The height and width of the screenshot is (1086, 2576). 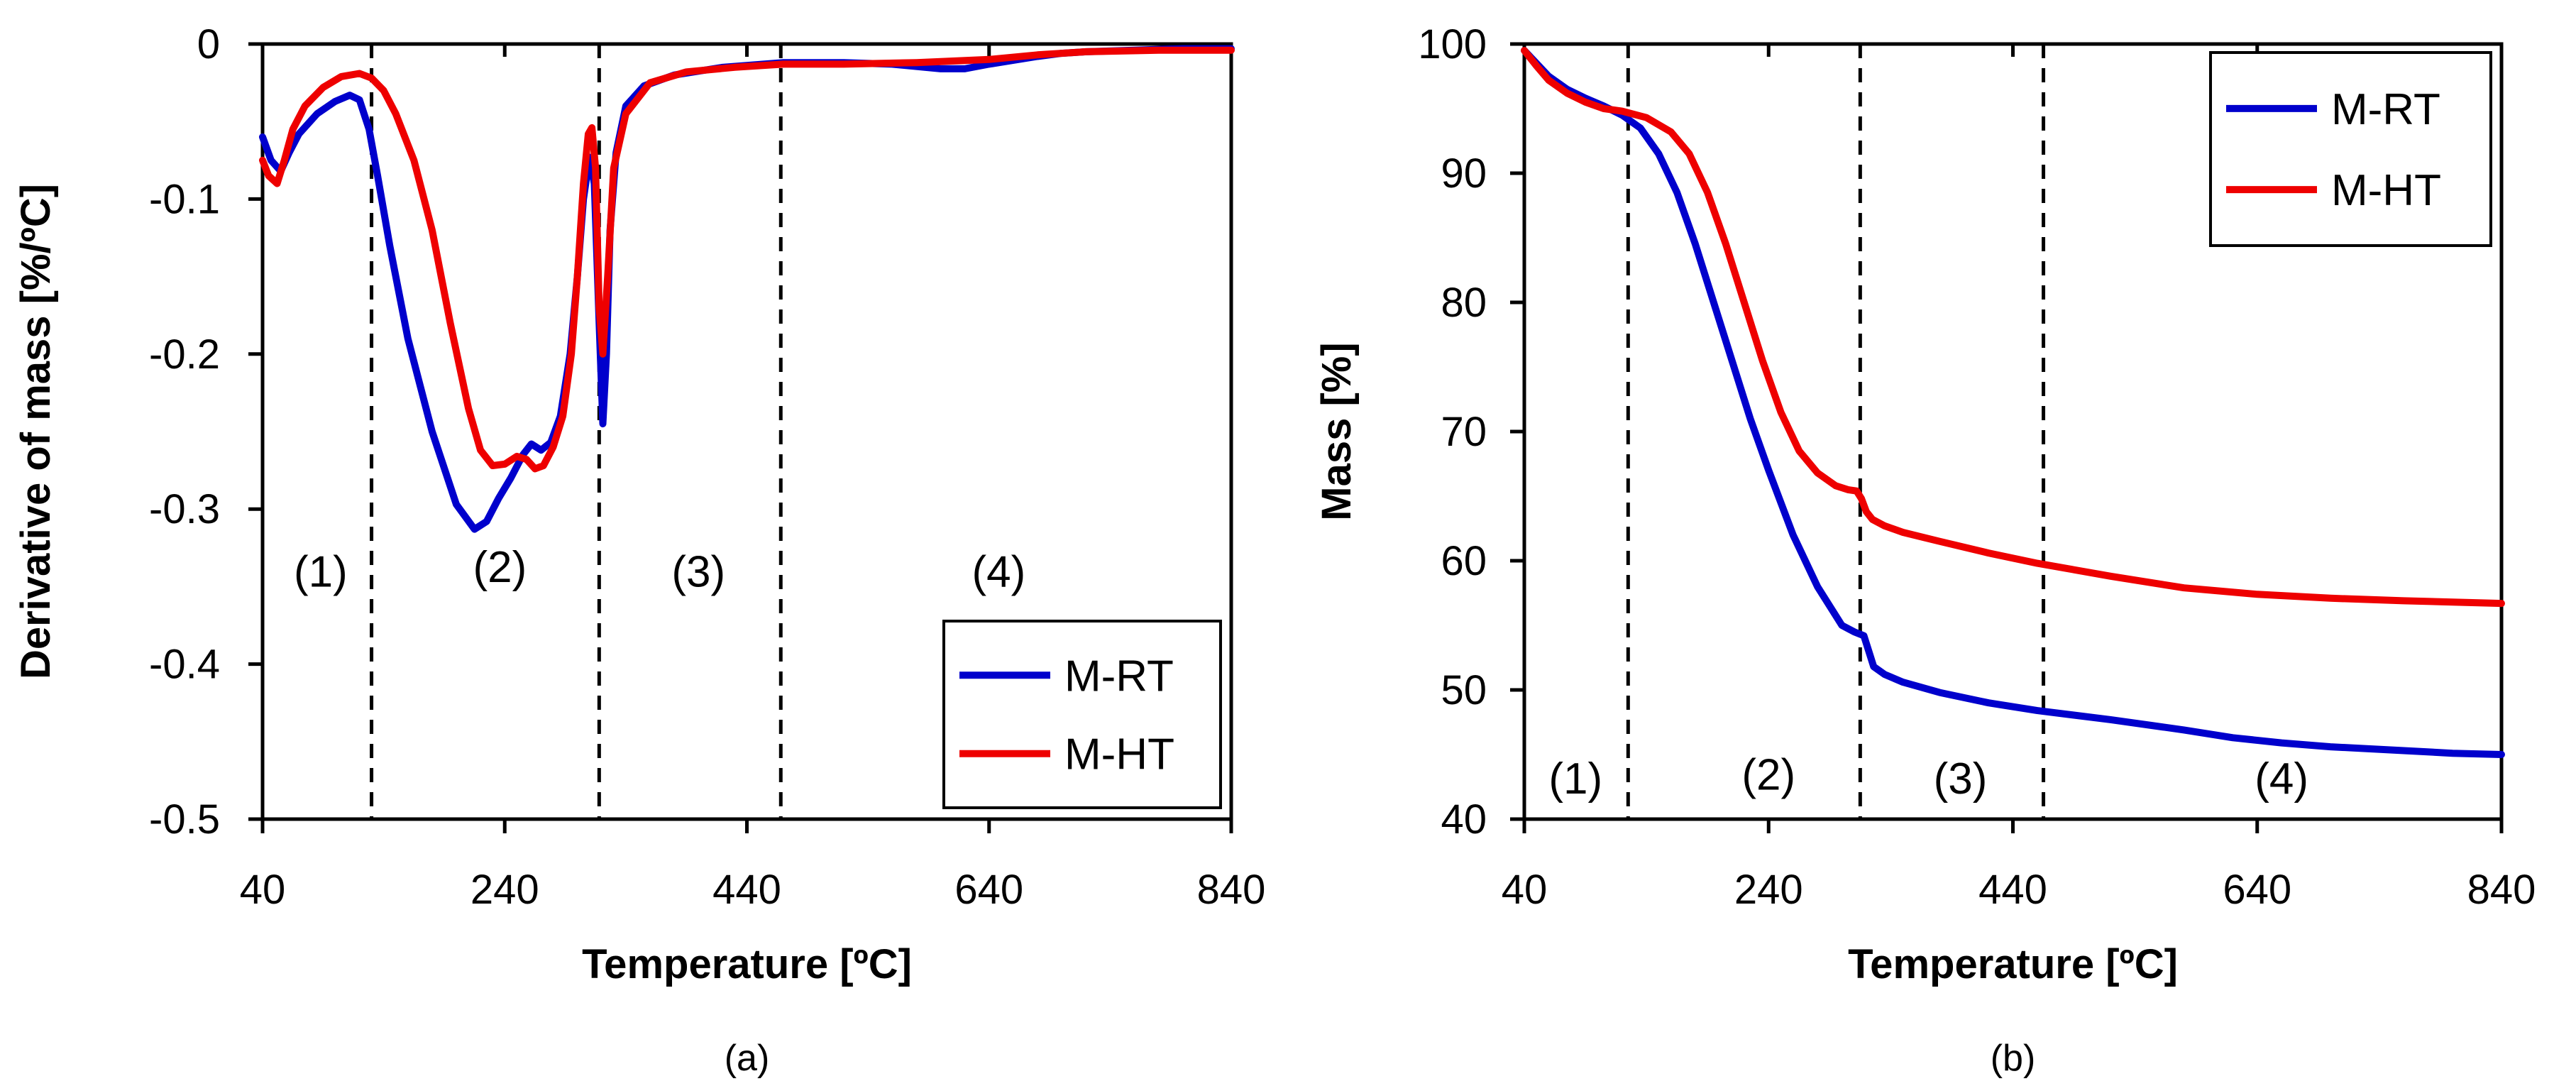 What do you see at coordinates (2013, 1058) in the screenshot?
I see `panel-caption: (b)` at bounding box center [2013, 1058].